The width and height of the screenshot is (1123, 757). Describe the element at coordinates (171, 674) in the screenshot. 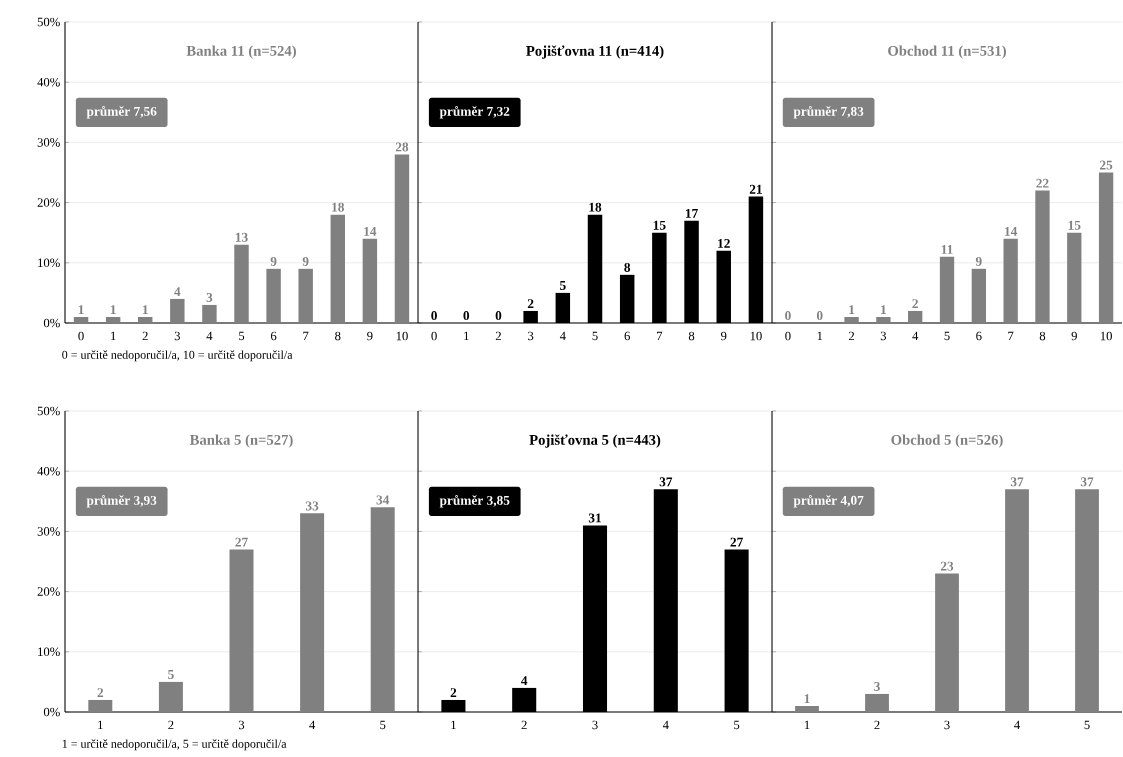

I see `data-label: 5` at that location.